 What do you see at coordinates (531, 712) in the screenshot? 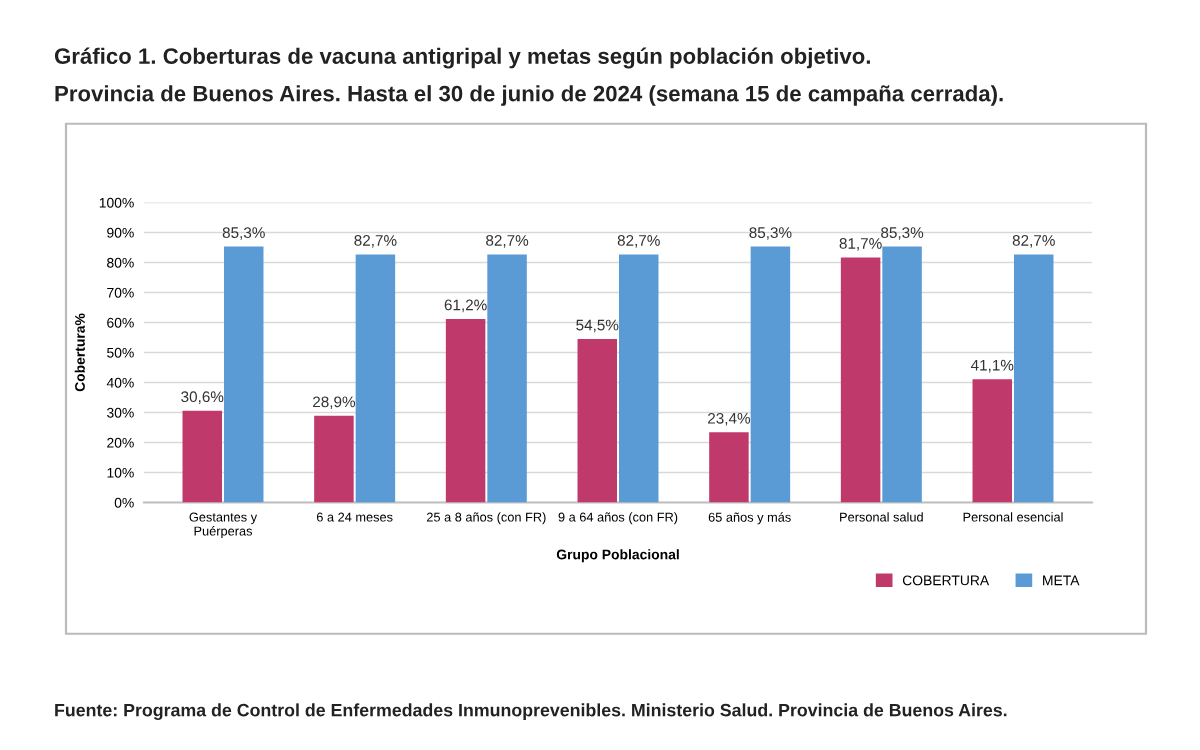
I see `source-note: Fuente: Programa de Control de Enfermedades Inmunoprevenibles. Ministerio Salud. Provincia de Buenos Aires.` at bounding box center [531, 712].